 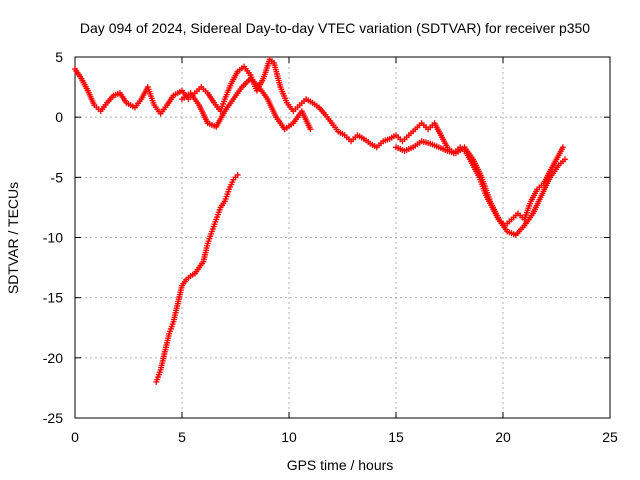 I want to click on x-tick-label: 10, so click(x=289, y=437).